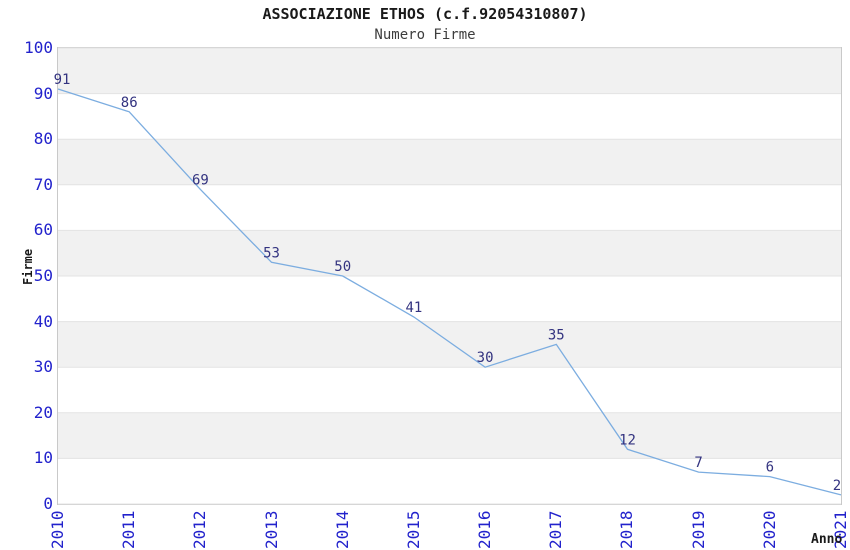  What do you see at coordinates (200, 180) in the screenshot?
I see `point-label: 69` at bounding box center [200, 180].